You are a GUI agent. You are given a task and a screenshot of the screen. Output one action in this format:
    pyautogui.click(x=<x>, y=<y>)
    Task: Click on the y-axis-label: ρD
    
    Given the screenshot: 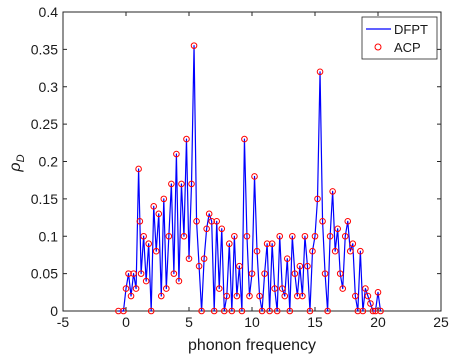 What is the action you would take?
    pyautogui.click(x=17, y=163)
    